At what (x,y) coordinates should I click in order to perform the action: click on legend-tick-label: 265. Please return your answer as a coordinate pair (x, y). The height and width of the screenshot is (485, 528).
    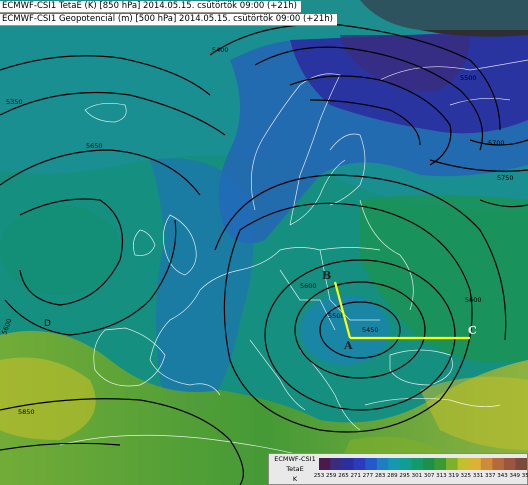
    Looking at the image, I should click on (343, 476).